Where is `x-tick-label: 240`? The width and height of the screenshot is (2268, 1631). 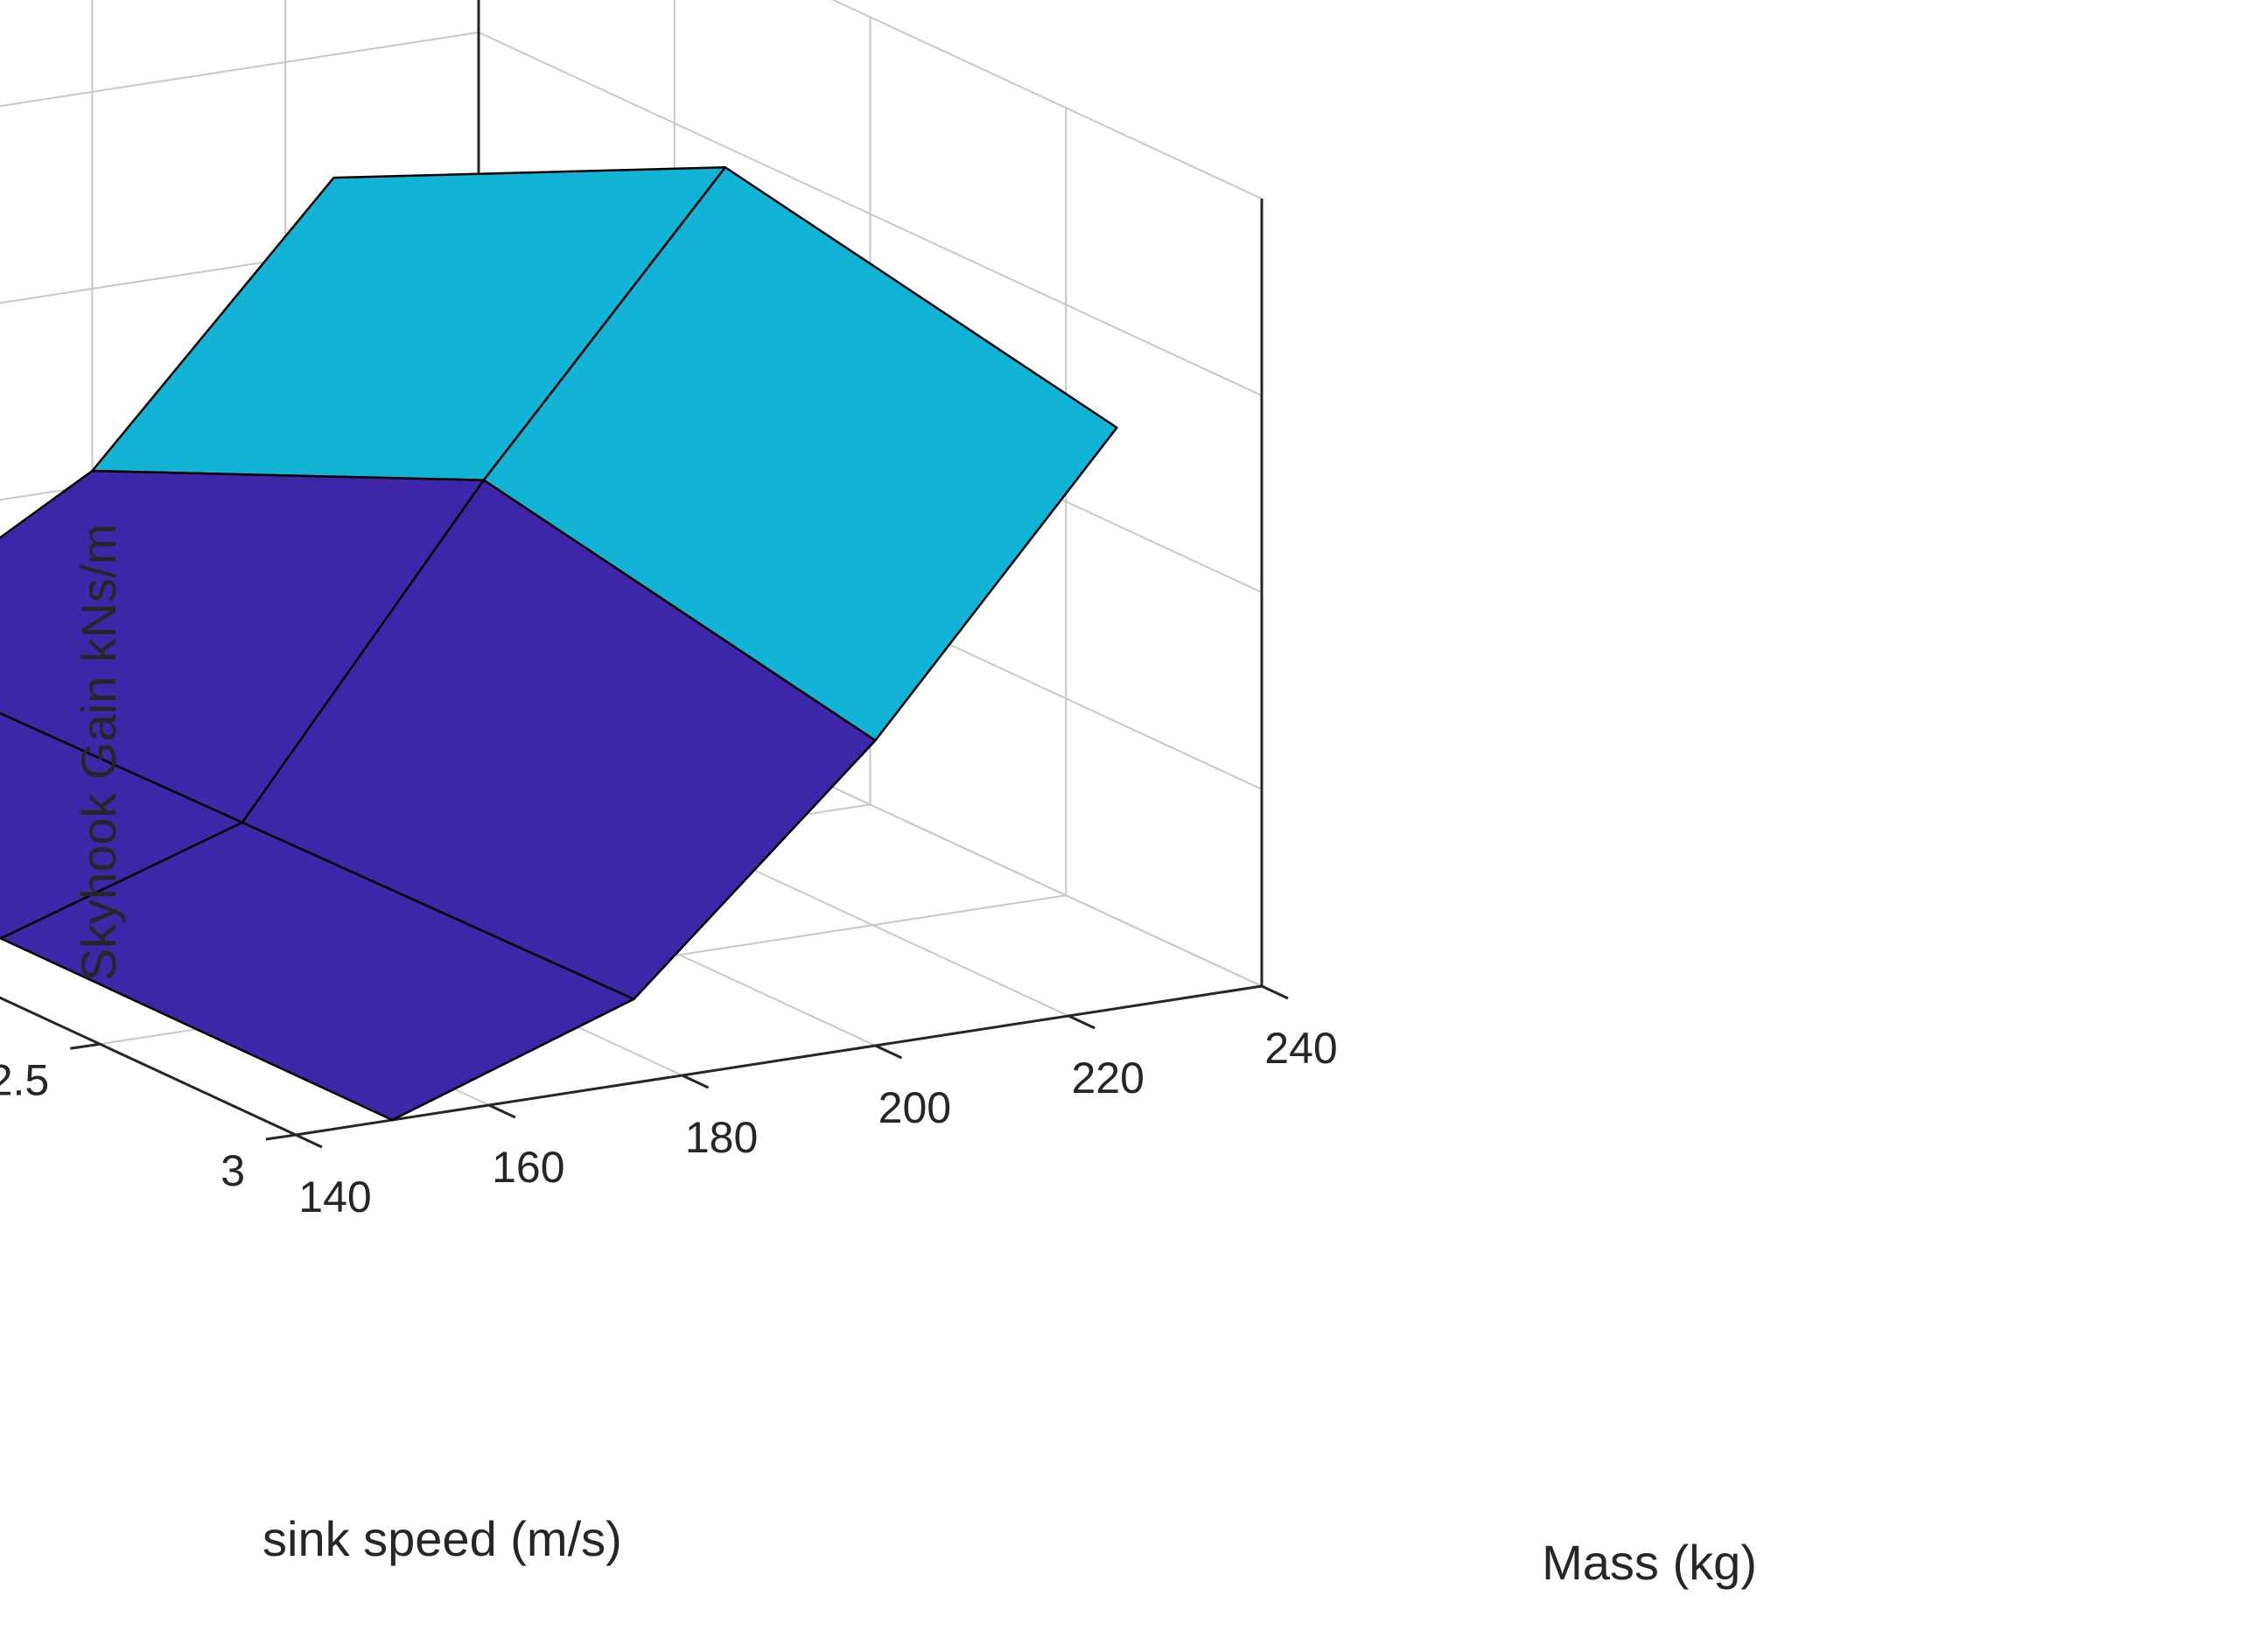
x-tick-label: 240 is located at coordinates (1300, 1048).